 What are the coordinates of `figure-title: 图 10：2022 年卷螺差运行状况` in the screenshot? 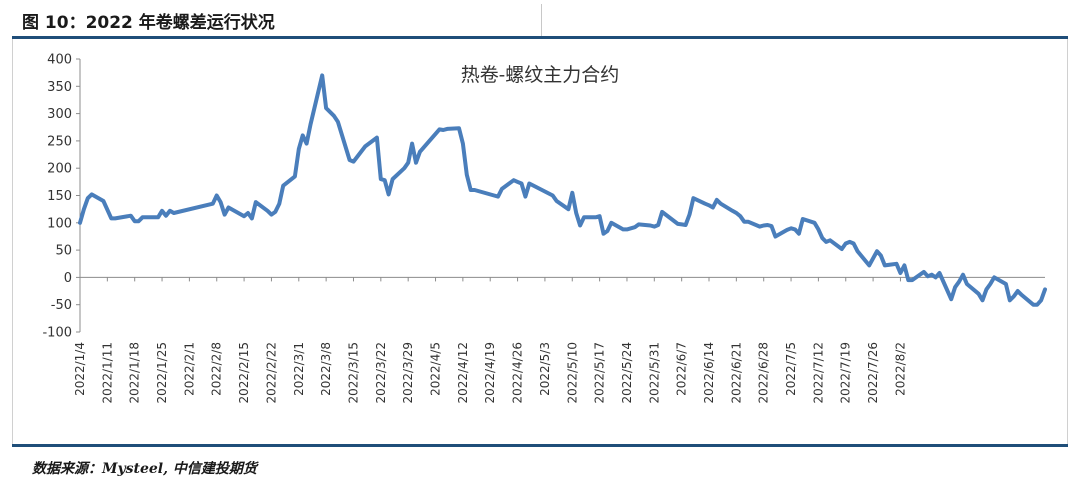 It's located at (148, 23).